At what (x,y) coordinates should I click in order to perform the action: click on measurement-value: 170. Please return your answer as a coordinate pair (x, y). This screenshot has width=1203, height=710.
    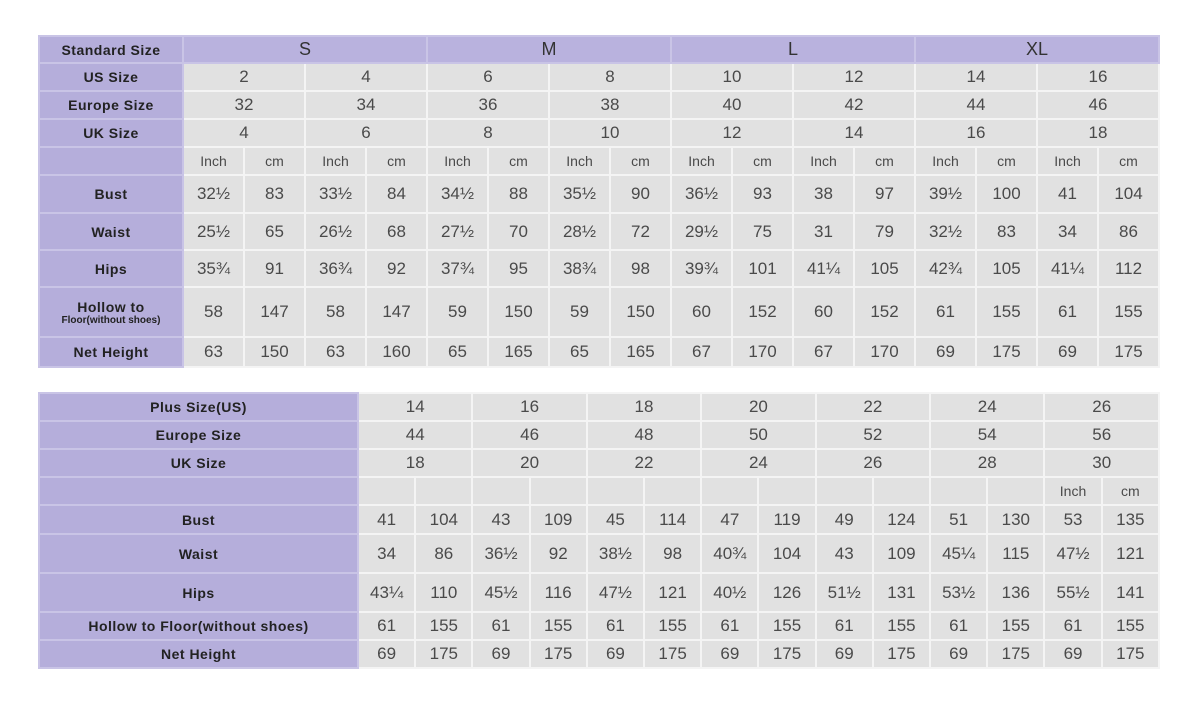
    Looking at the image, I should click on (884, 352).